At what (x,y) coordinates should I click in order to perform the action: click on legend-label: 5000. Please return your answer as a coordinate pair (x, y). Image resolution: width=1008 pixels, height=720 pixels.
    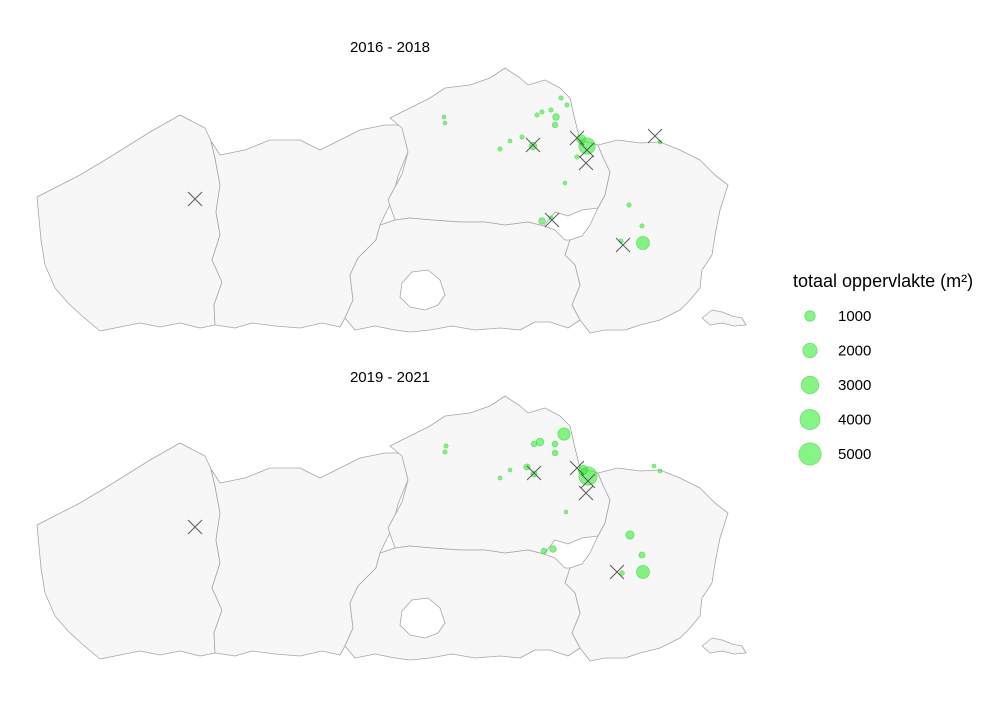
    Looking at the image, I should click on (854, 454).